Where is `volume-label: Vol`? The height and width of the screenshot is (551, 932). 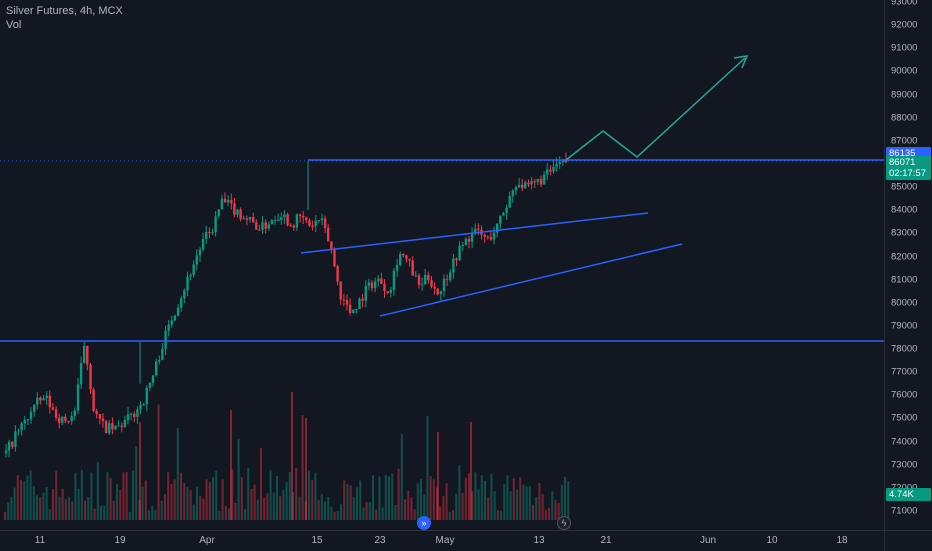
volume-label: Vol is located at coordinates (14, 25).